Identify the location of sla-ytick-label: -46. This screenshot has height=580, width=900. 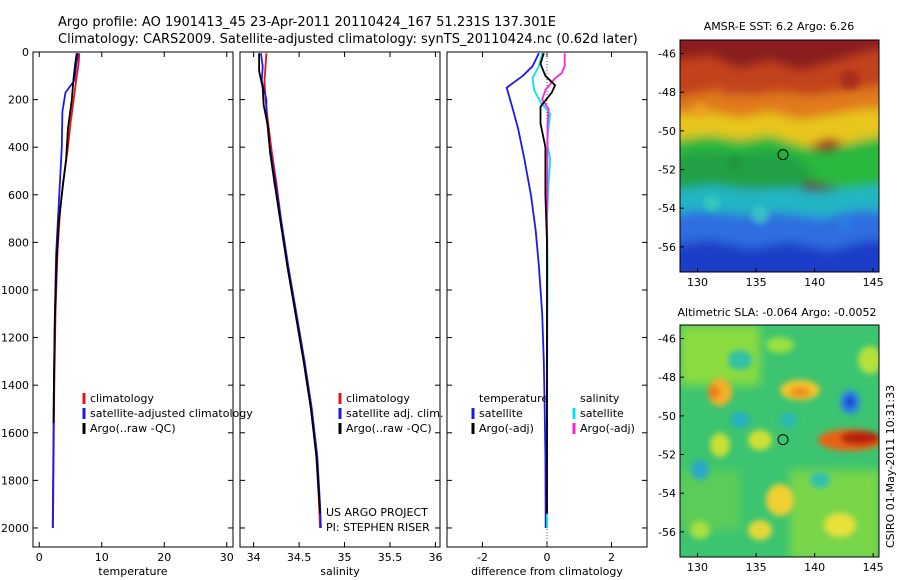
(667, 339).